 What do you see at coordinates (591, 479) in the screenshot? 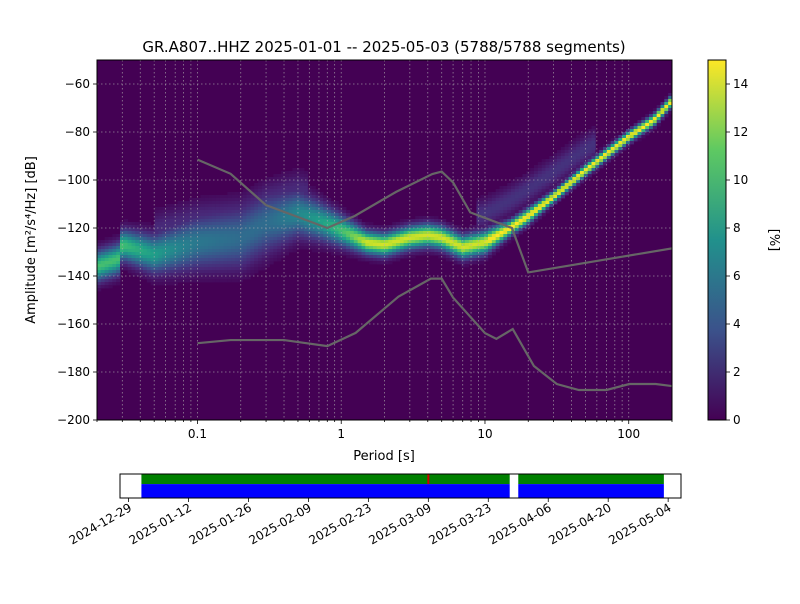
I see `processed-bar` at bounding box center [591, 479].